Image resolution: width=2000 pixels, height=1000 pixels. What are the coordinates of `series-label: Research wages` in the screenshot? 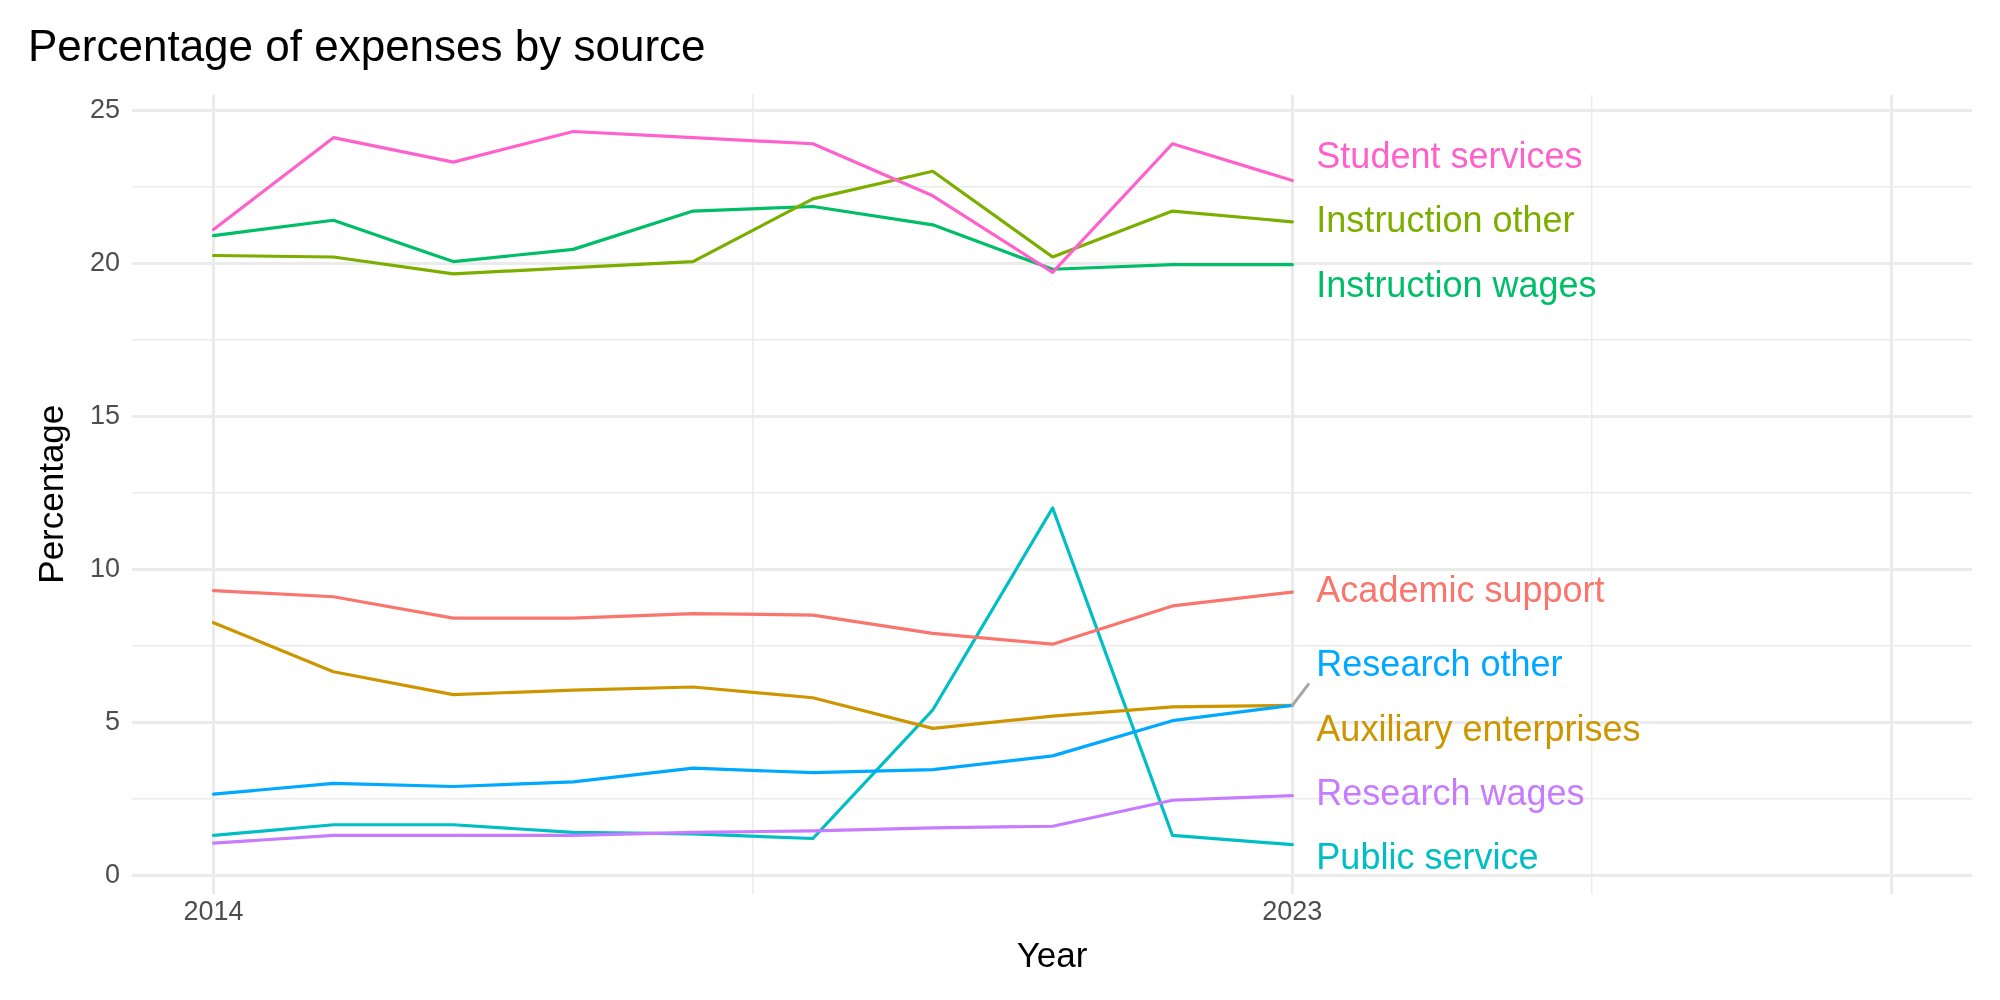 It's located at (1450, 792).